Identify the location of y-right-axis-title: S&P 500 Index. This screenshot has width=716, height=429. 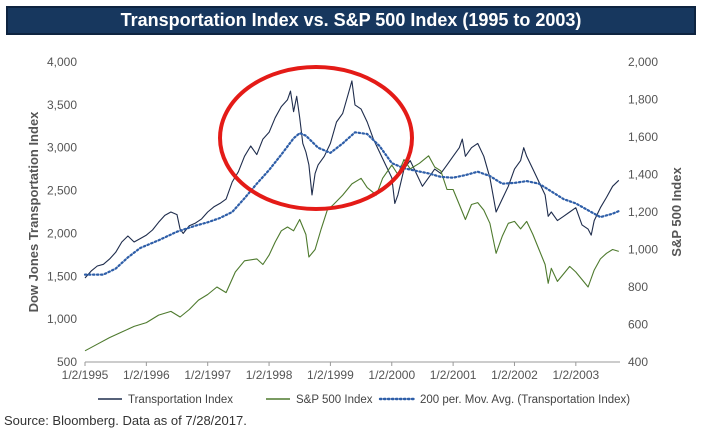
(676, 212).